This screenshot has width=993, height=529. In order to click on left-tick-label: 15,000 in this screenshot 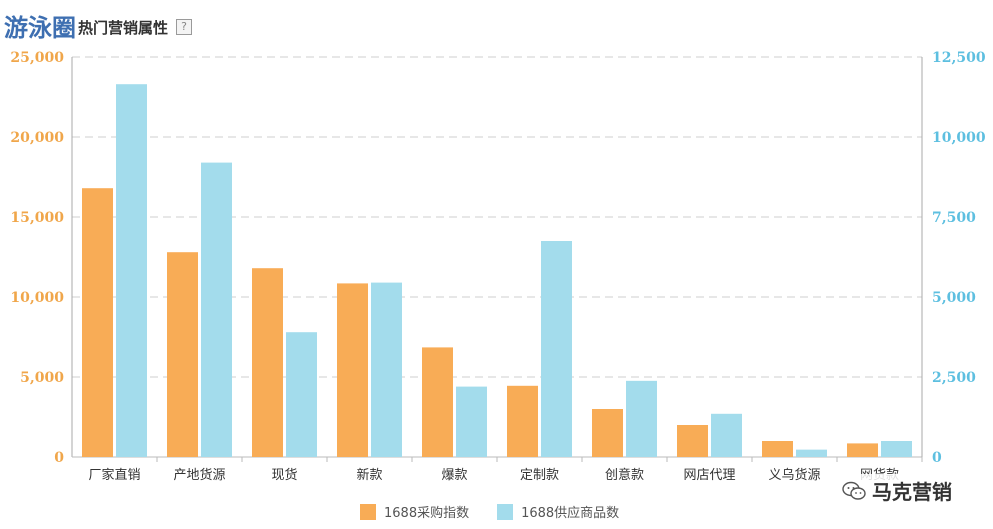, I will do `click(37, 218)`.